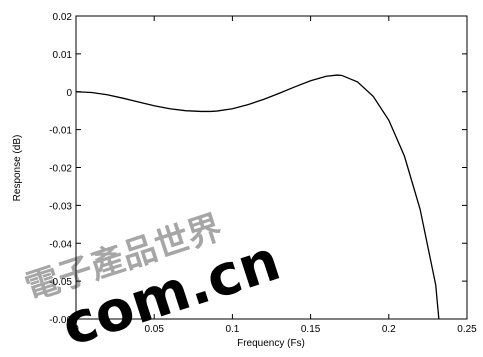 Image resolution: width=483 pixels, height=357 pixels. Describe the element at coordinates (60, 169) in the screenshot. I see `y-tick-label: -0.02` at that location.